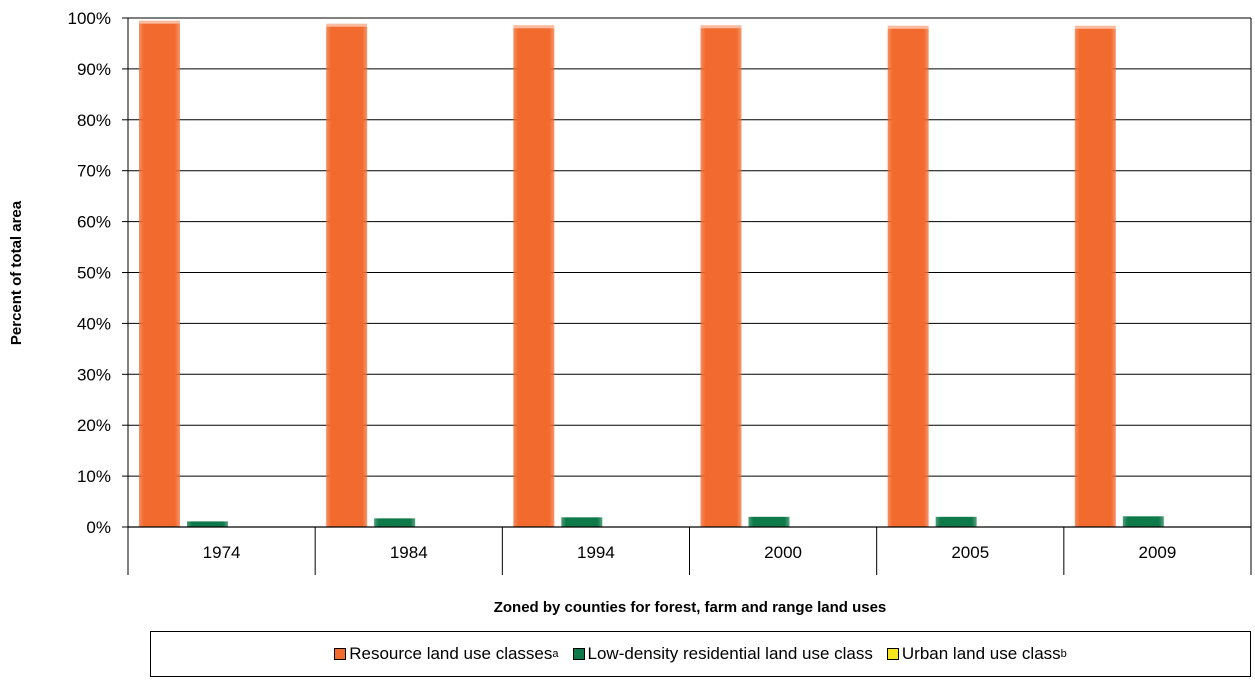 This screenshot has width=1255, height=684. What do you see at coordinates (908, 278) in the screenshot?
I see `bar-resource-land-use-classes-2005` at bounding box center [908, 278].